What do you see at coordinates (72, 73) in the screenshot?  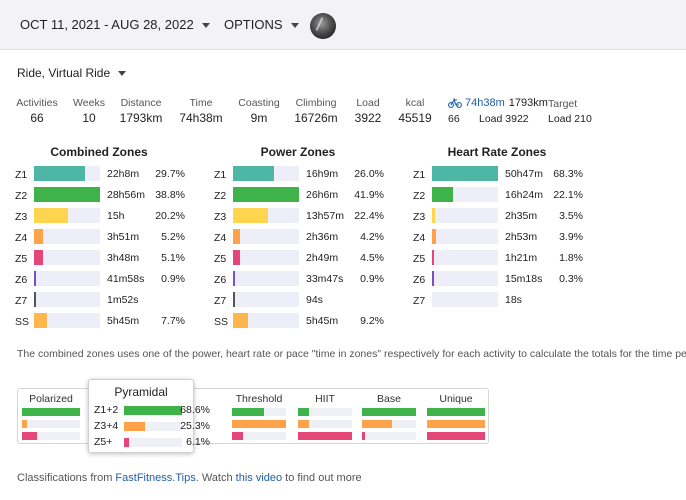 I see `sport-type-selector: Ride, Virtual Ride` at bounding box center [72, 73].